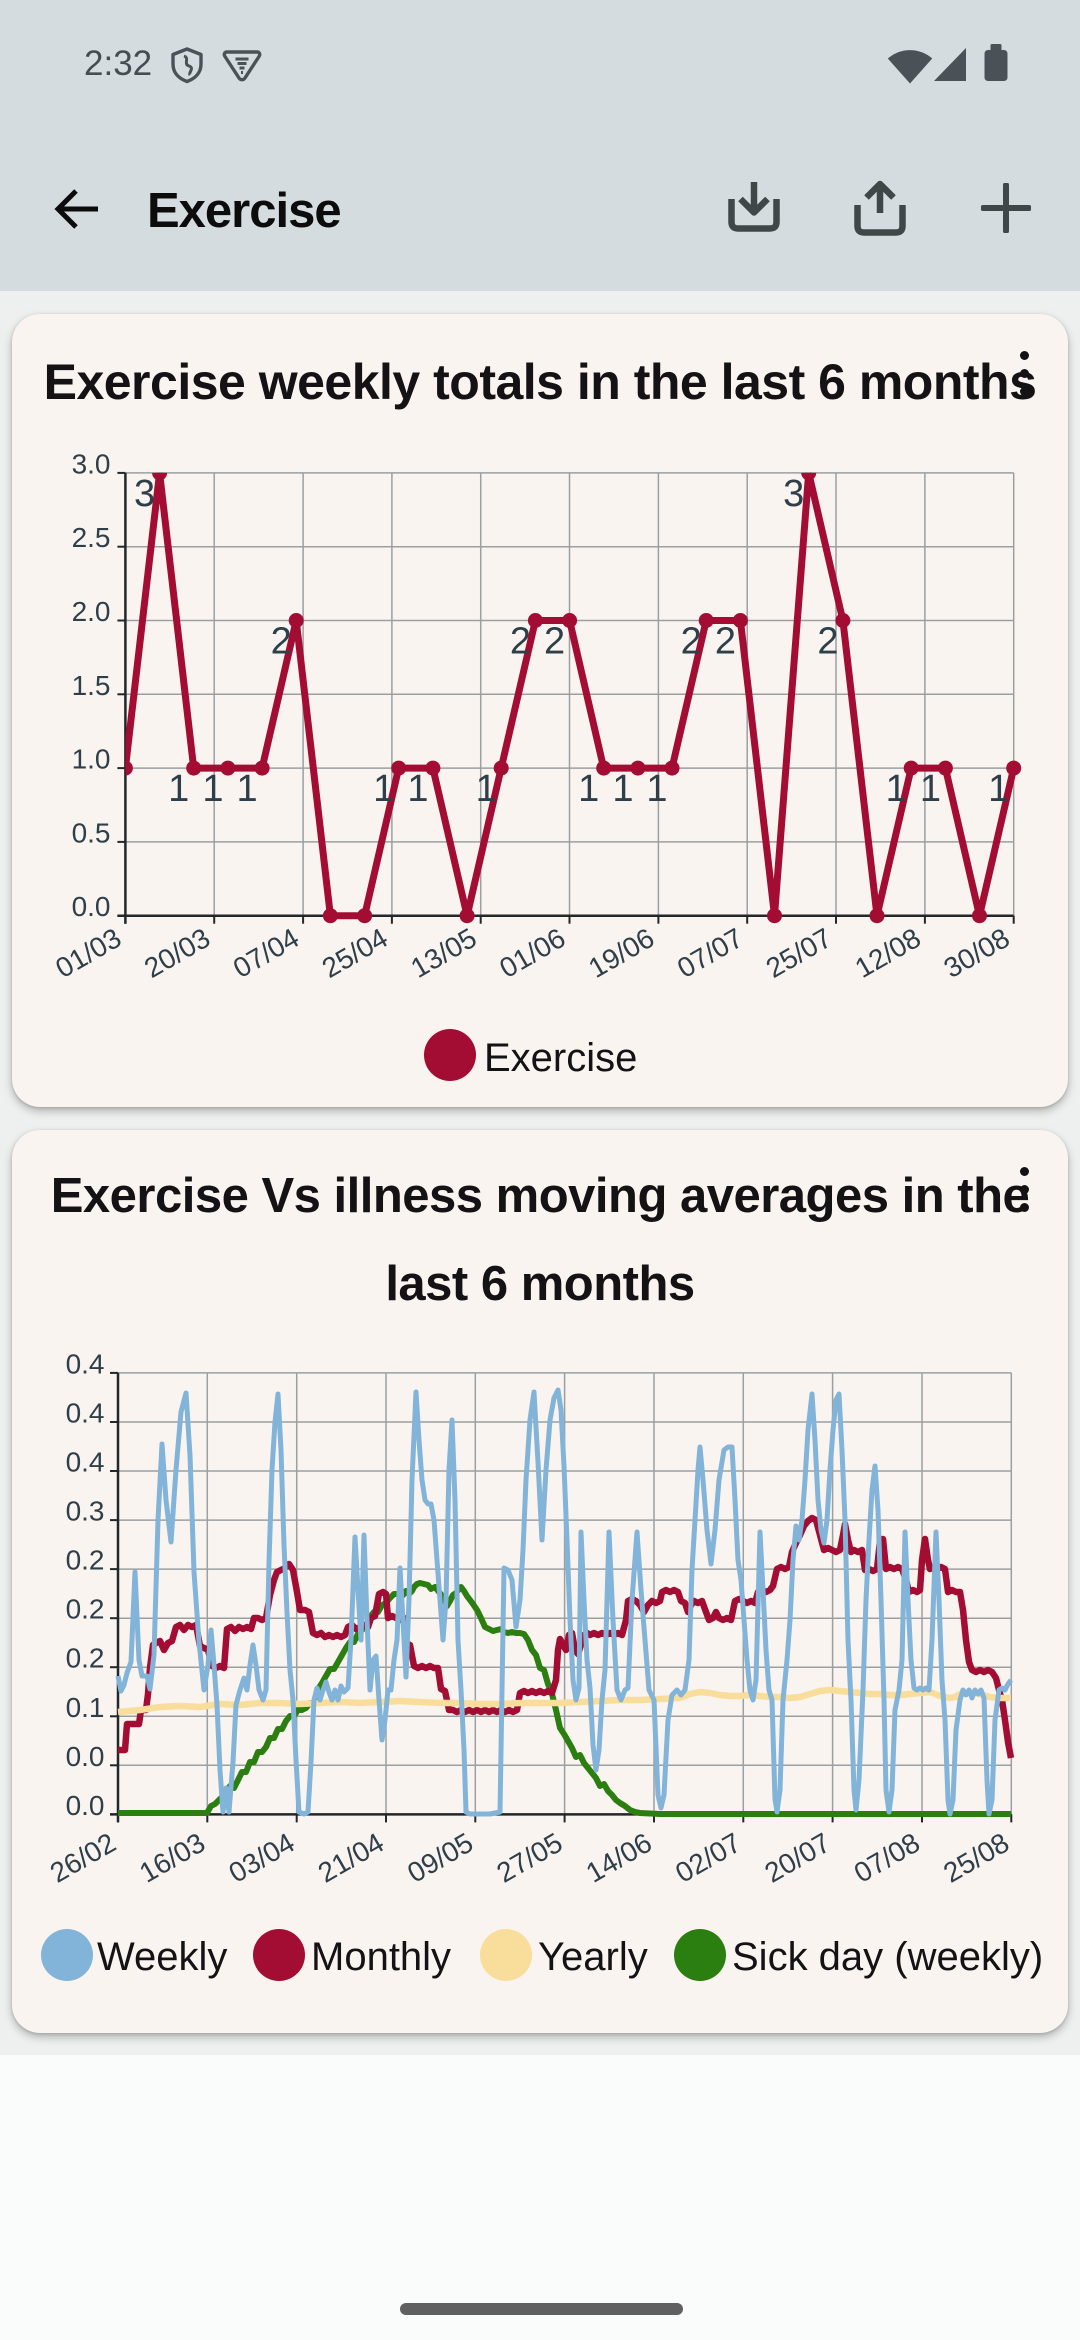 Image resolution: width=1080 pixels, height=2340 pixels. What do you see at coordinates (351, 1858) in the screenshot?
I see `svg-text: 21/04` at bounding box center [351, 1858].